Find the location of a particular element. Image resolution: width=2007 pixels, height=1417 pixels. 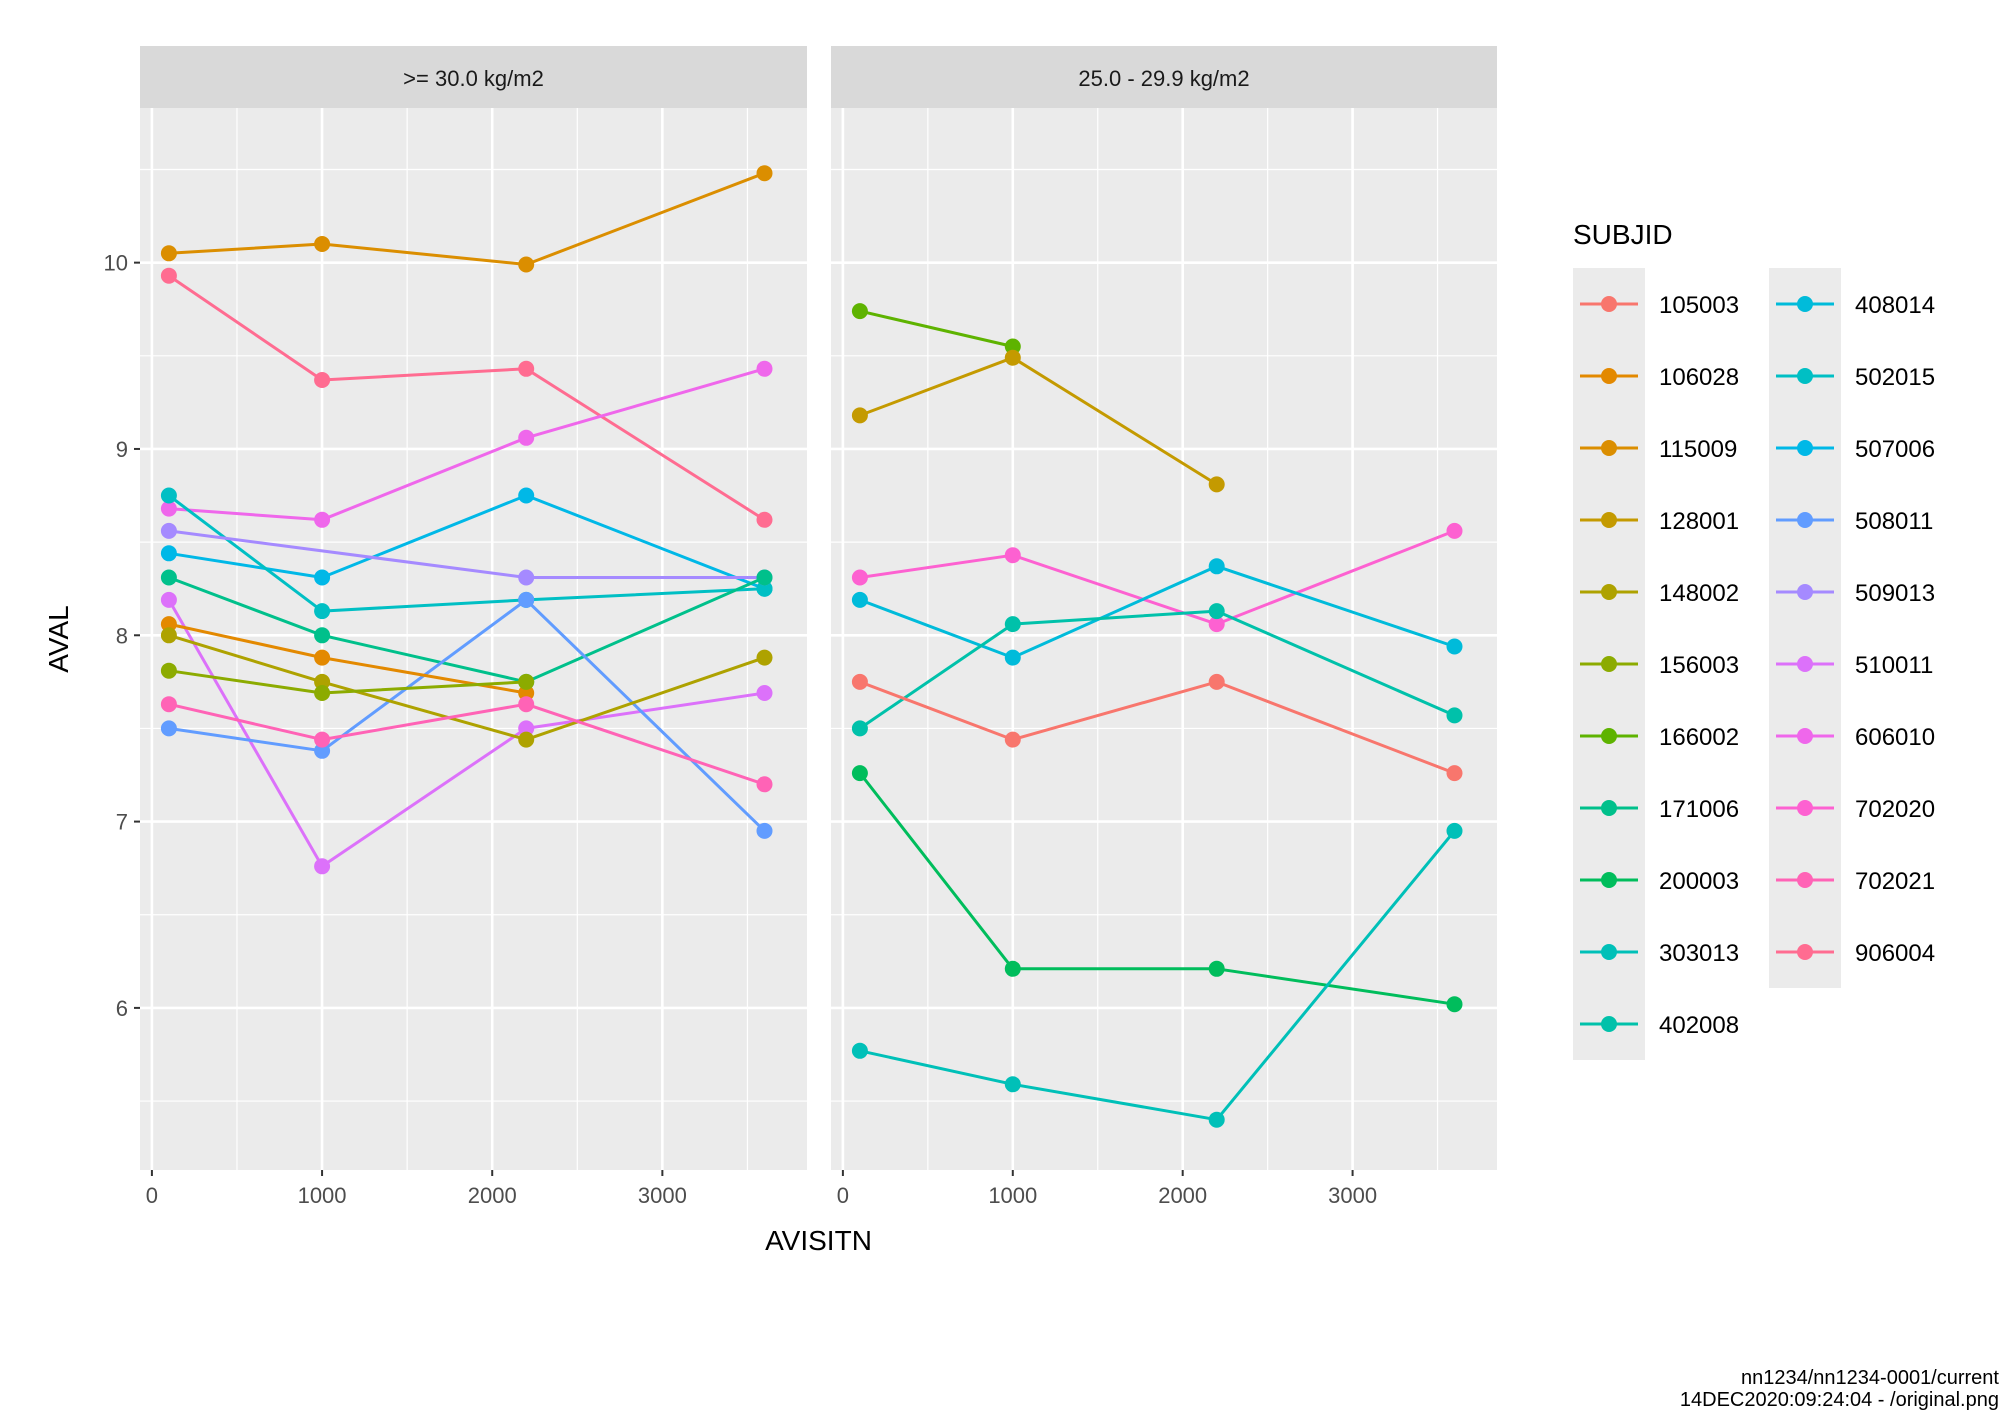

legend-label: 148002 is located at coordinates (1699, 593).